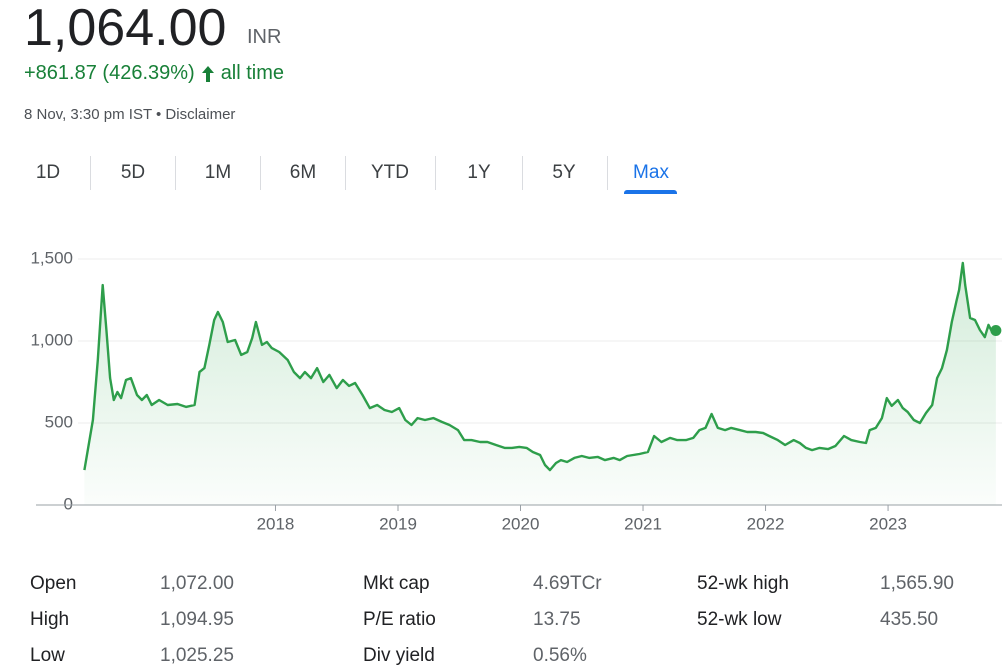  Describe the element at coordinates (218, 172) in the screenshot. I see `range-tab: 1M` at that location.